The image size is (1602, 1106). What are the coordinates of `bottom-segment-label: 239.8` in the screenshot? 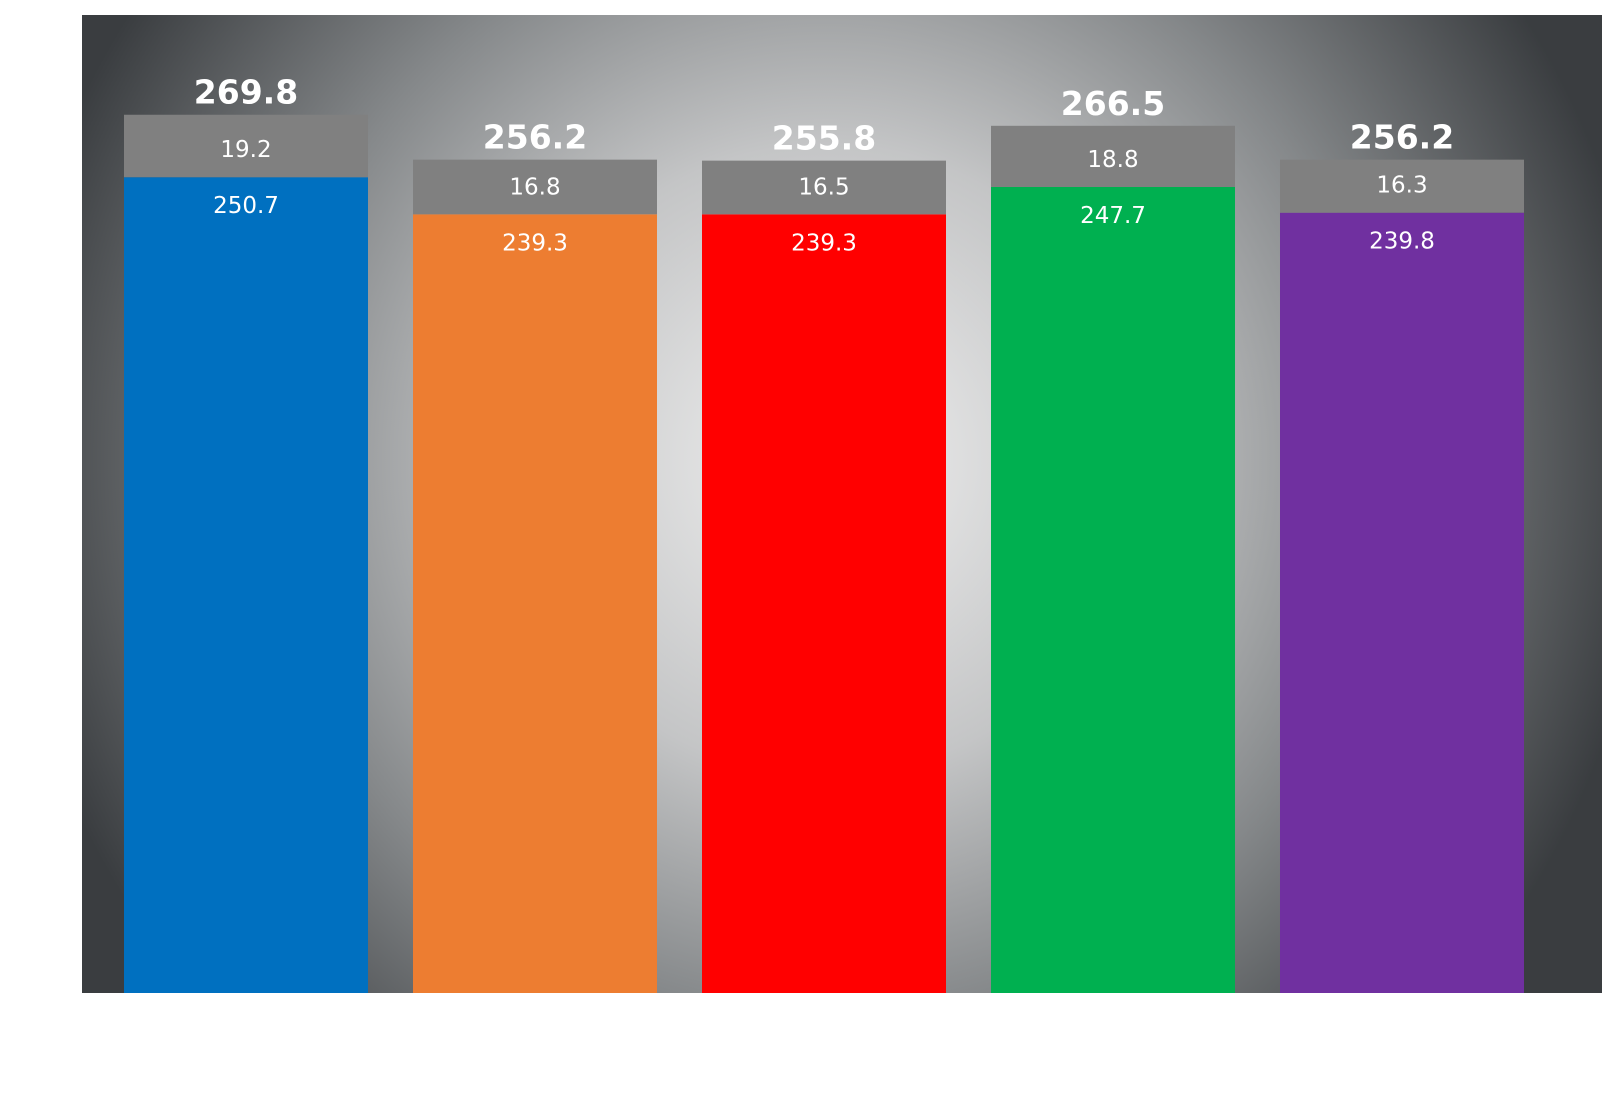 It's located at (1402, 242).